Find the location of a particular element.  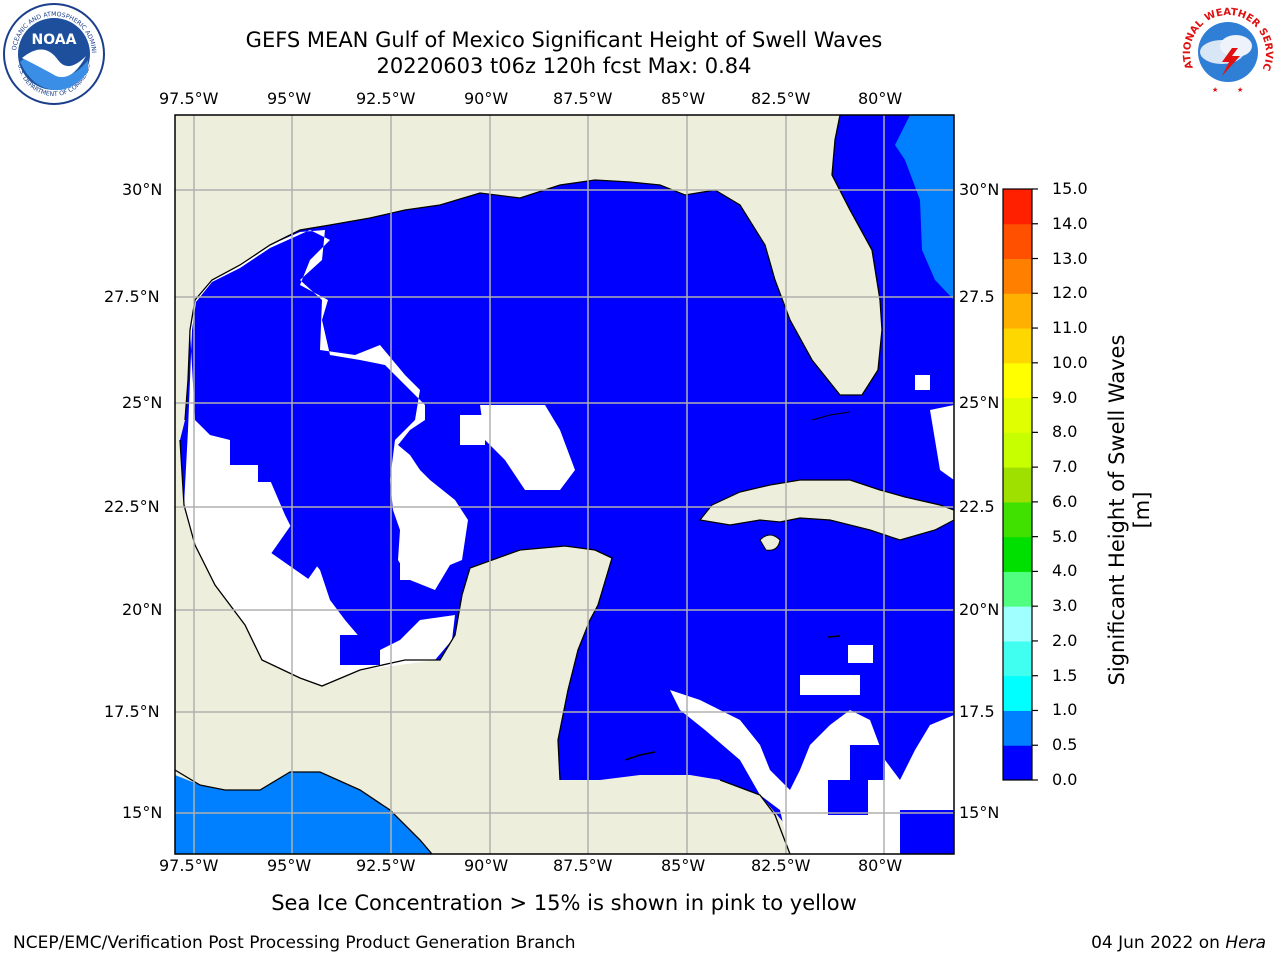

lat-tick-right: 30°N is located at coordinates (979, 189).